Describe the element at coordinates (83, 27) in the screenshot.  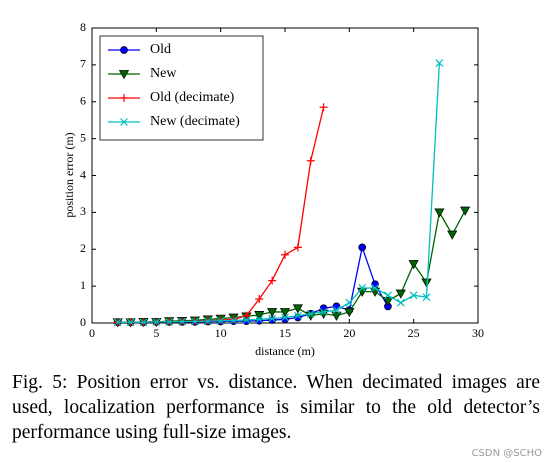
I see `y-tick-label: 8` at that location.